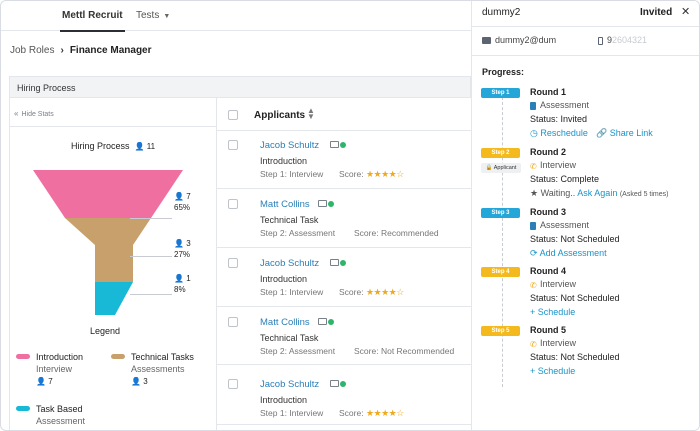 The height and width of the screenshot is (431, 700). I want to click on candidate-email: dummy2@dum, so click(519, 40).